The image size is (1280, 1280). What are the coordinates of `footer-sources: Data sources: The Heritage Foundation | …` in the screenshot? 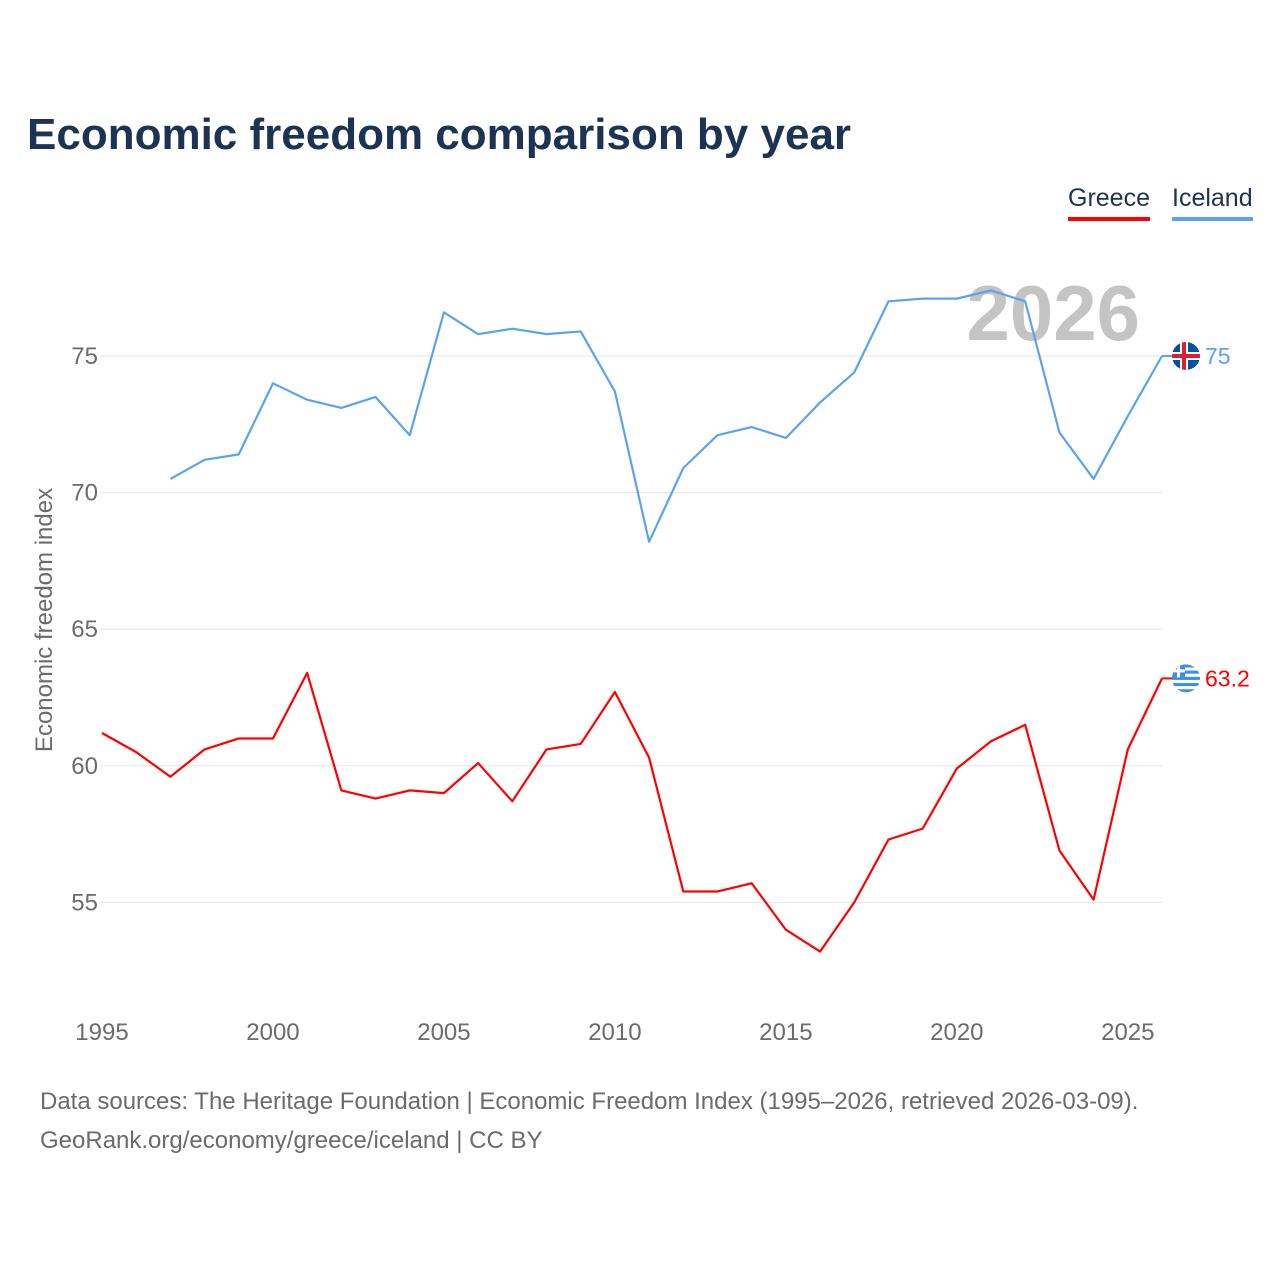 It's located at (589, 1101).